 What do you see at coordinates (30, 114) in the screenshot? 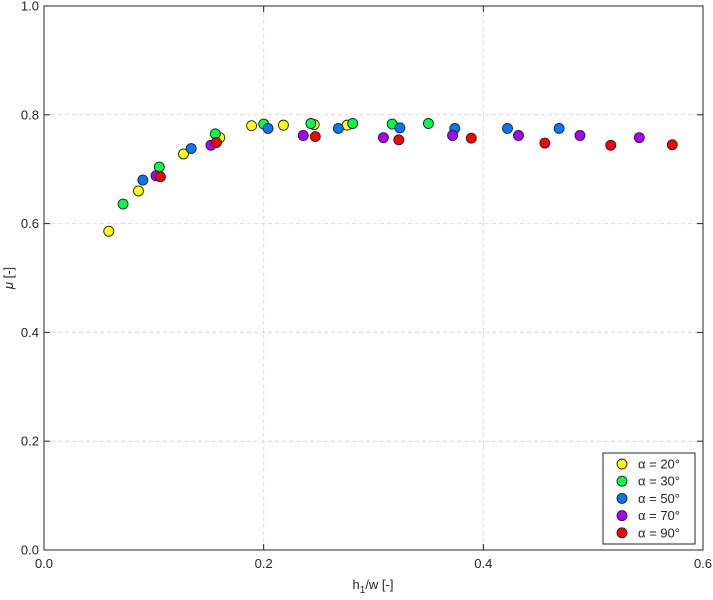
I see `y-tick-label: 0.8` at bounding box center [30, 114].